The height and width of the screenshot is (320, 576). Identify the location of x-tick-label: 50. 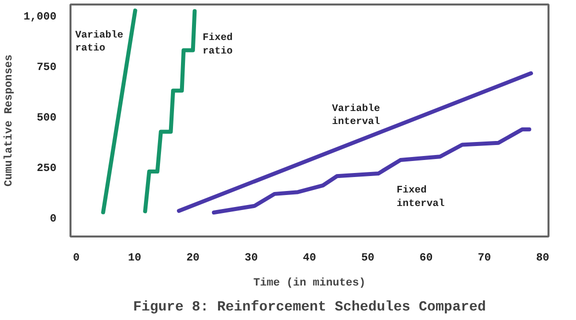
(367, 258).